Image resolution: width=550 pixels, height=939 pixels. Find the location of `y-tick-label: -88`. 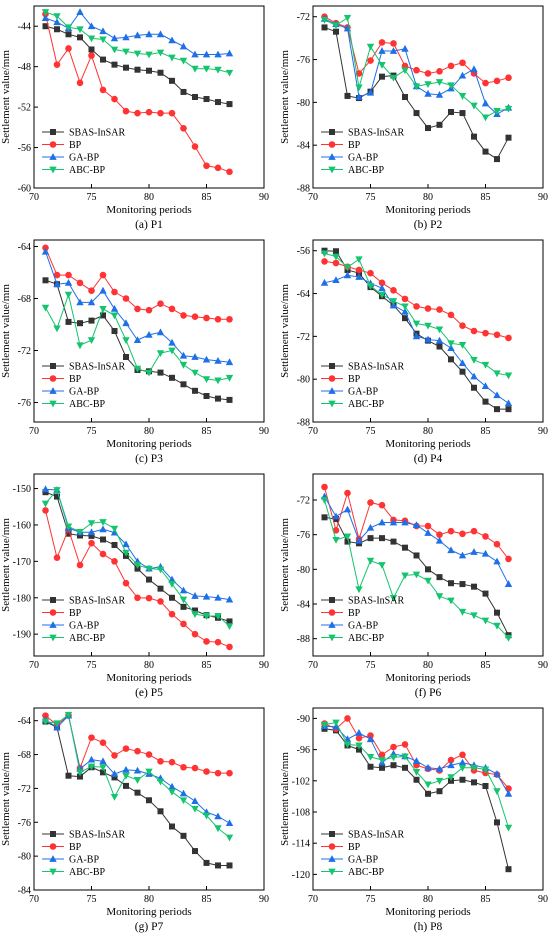

y-tick-label: -88 is located at coordinates (303, 639).